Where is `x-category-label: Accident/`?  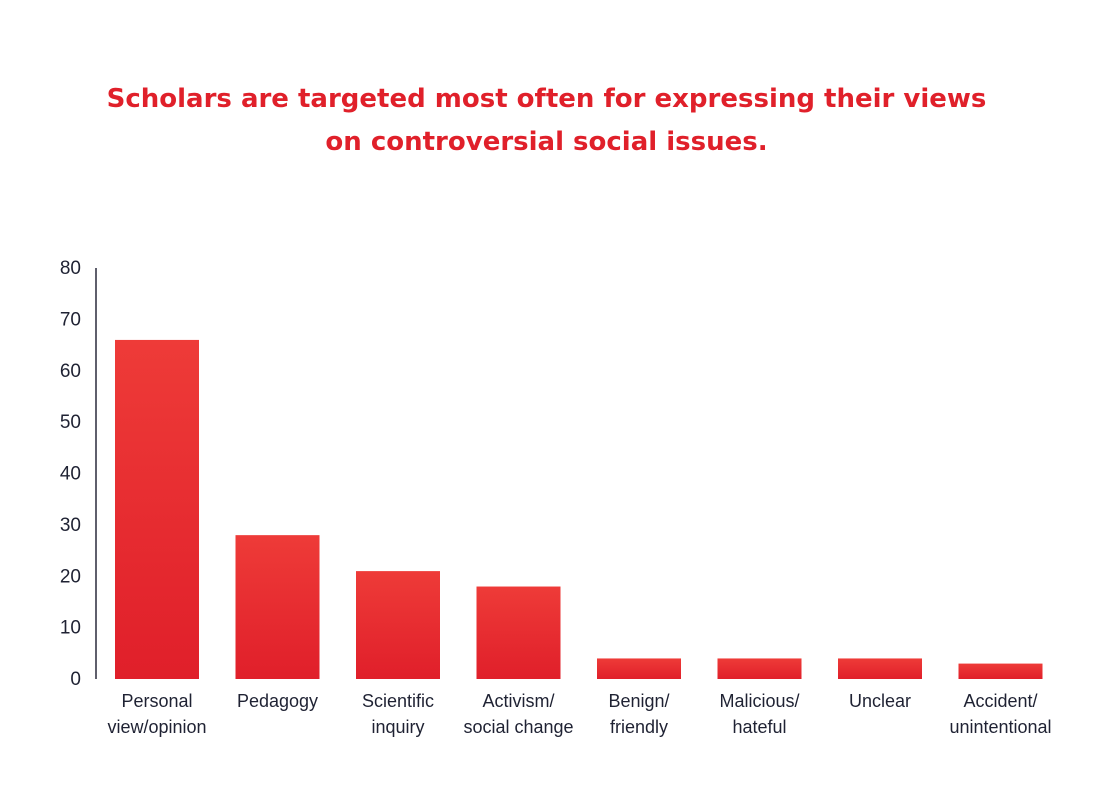
x-category-label: Accident/ is located at coordinates (1000, 701).